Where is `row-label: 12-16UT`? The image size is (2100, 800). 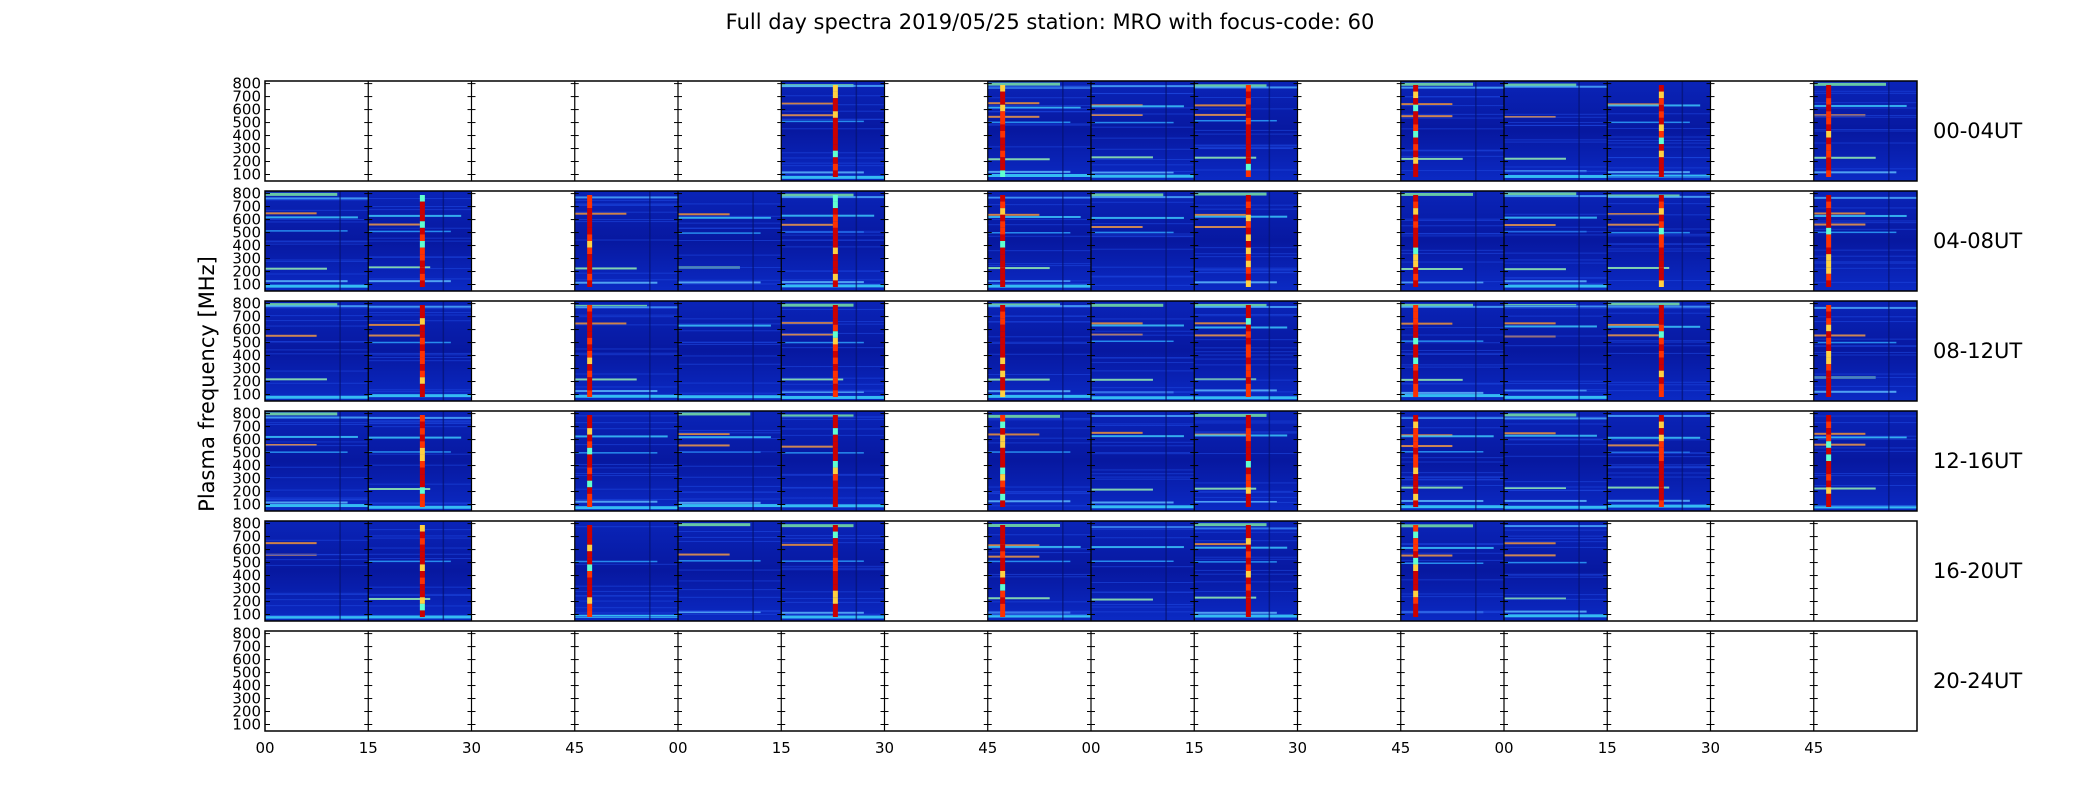
row-label: 12-16UT is located at coordinates (1977, 461).